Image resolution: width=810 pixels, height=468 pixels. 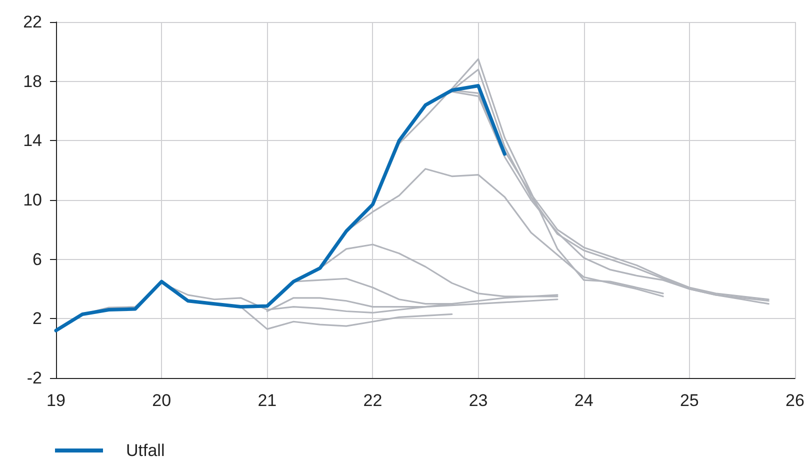 I want to click on y-tick-label: 10, so click(x=32, y=200).